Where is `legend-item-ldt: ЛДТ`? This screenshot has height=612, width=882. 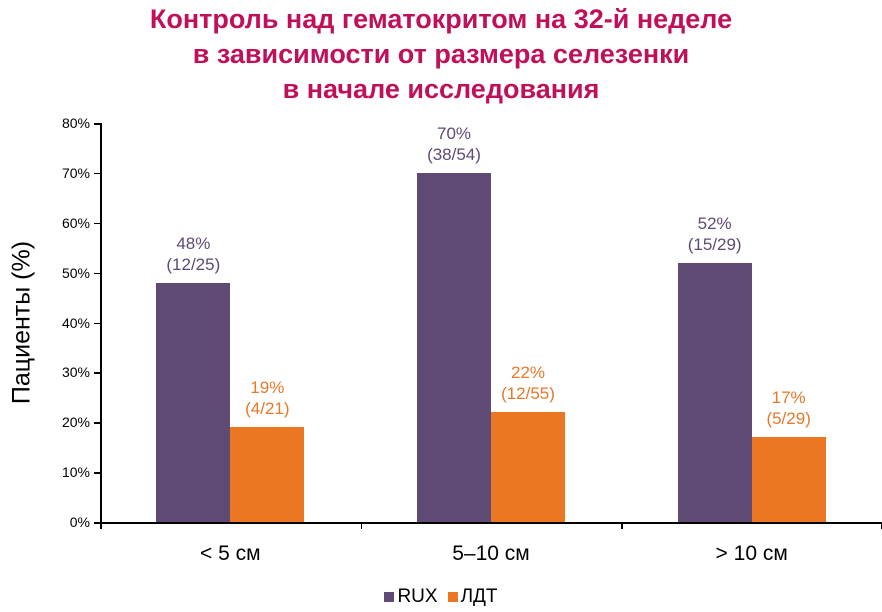 legend-item-ldt: ЛДТ is located at coordinates (472, 597).